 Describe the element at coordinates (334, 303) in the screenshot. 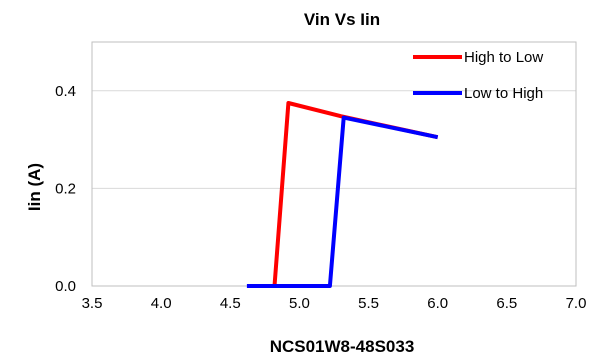

I see `x-axis: 3.5 4.0 4.5 5.0 5.5 6.0 6.5 7.0` at that location.